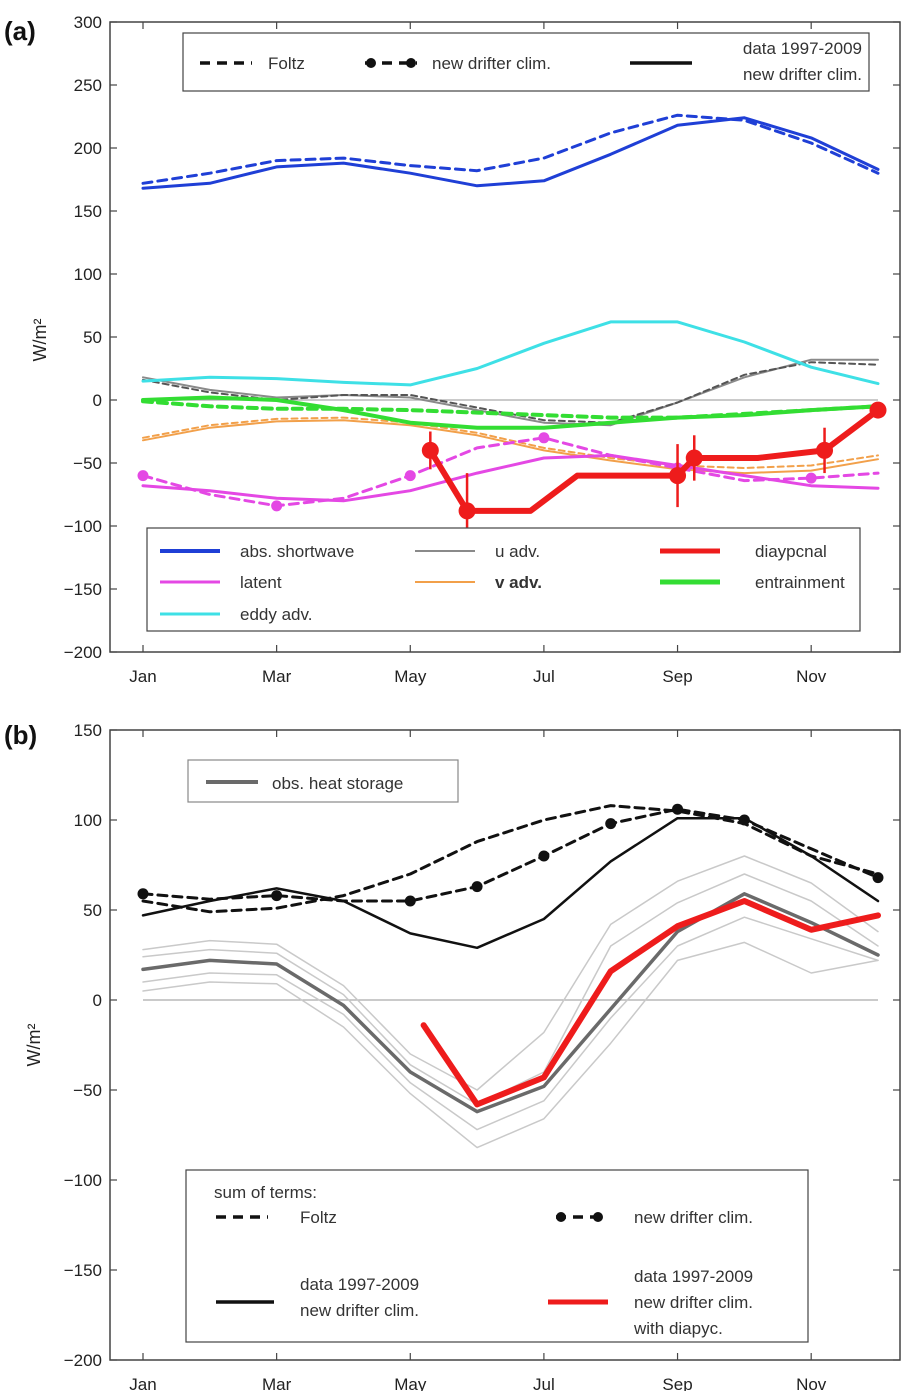 The height and width of the screenshot is (1391, 912). What do you see at coordinates (561, 1217) in the screenshot?
I see `legend-sum-newdrifter-marker` at bounding box center [561, 1217].